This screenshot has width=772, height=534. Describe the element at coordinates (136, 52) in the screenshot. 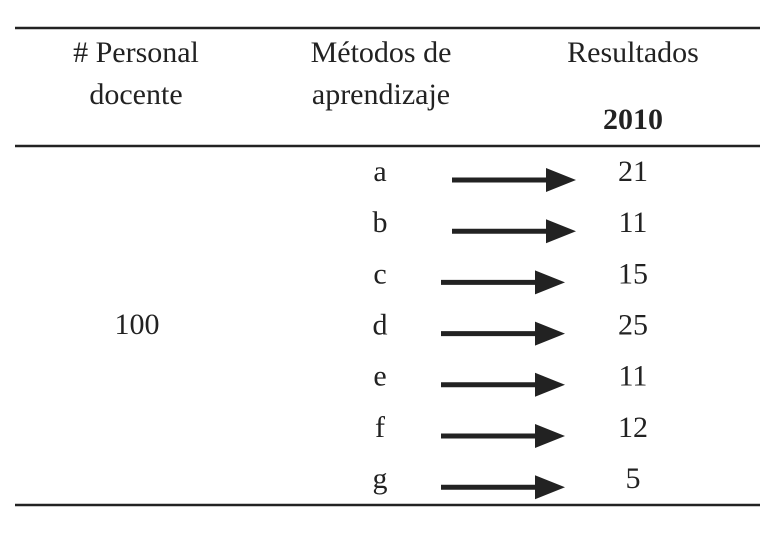

I see `header-personal: # Personal` at that location.